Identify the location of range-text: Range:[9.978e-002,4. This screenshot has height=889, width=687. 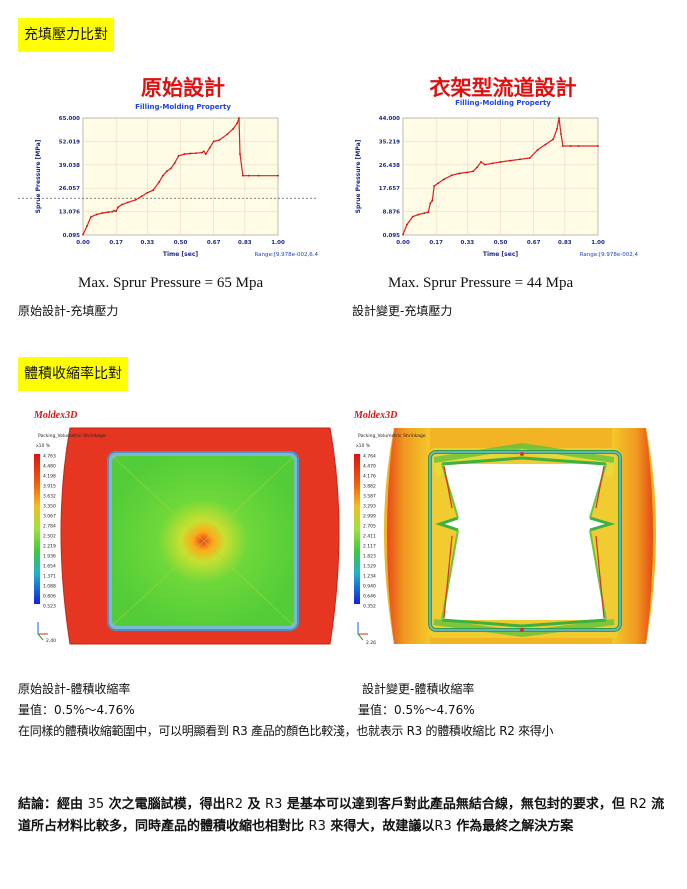
(609, 255).